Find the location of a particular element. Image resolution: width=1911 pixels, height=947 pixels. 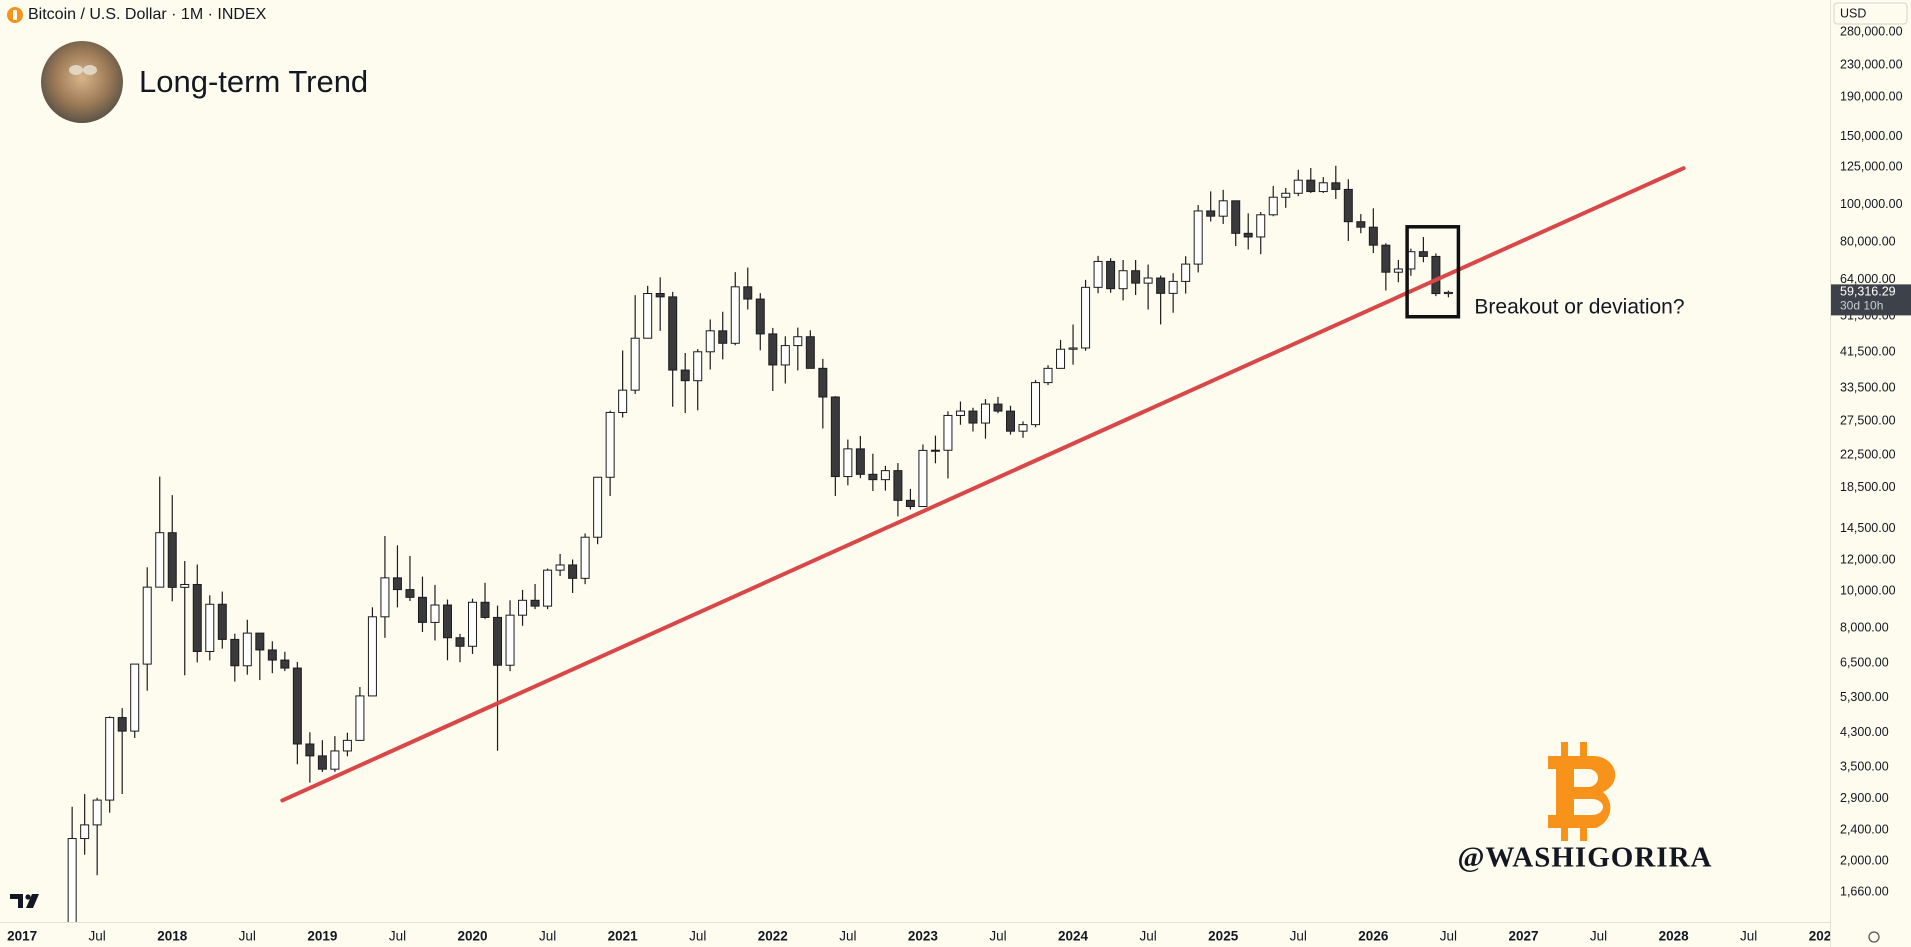

x-tick-label: 2020 is located at coordinates (472, 936).